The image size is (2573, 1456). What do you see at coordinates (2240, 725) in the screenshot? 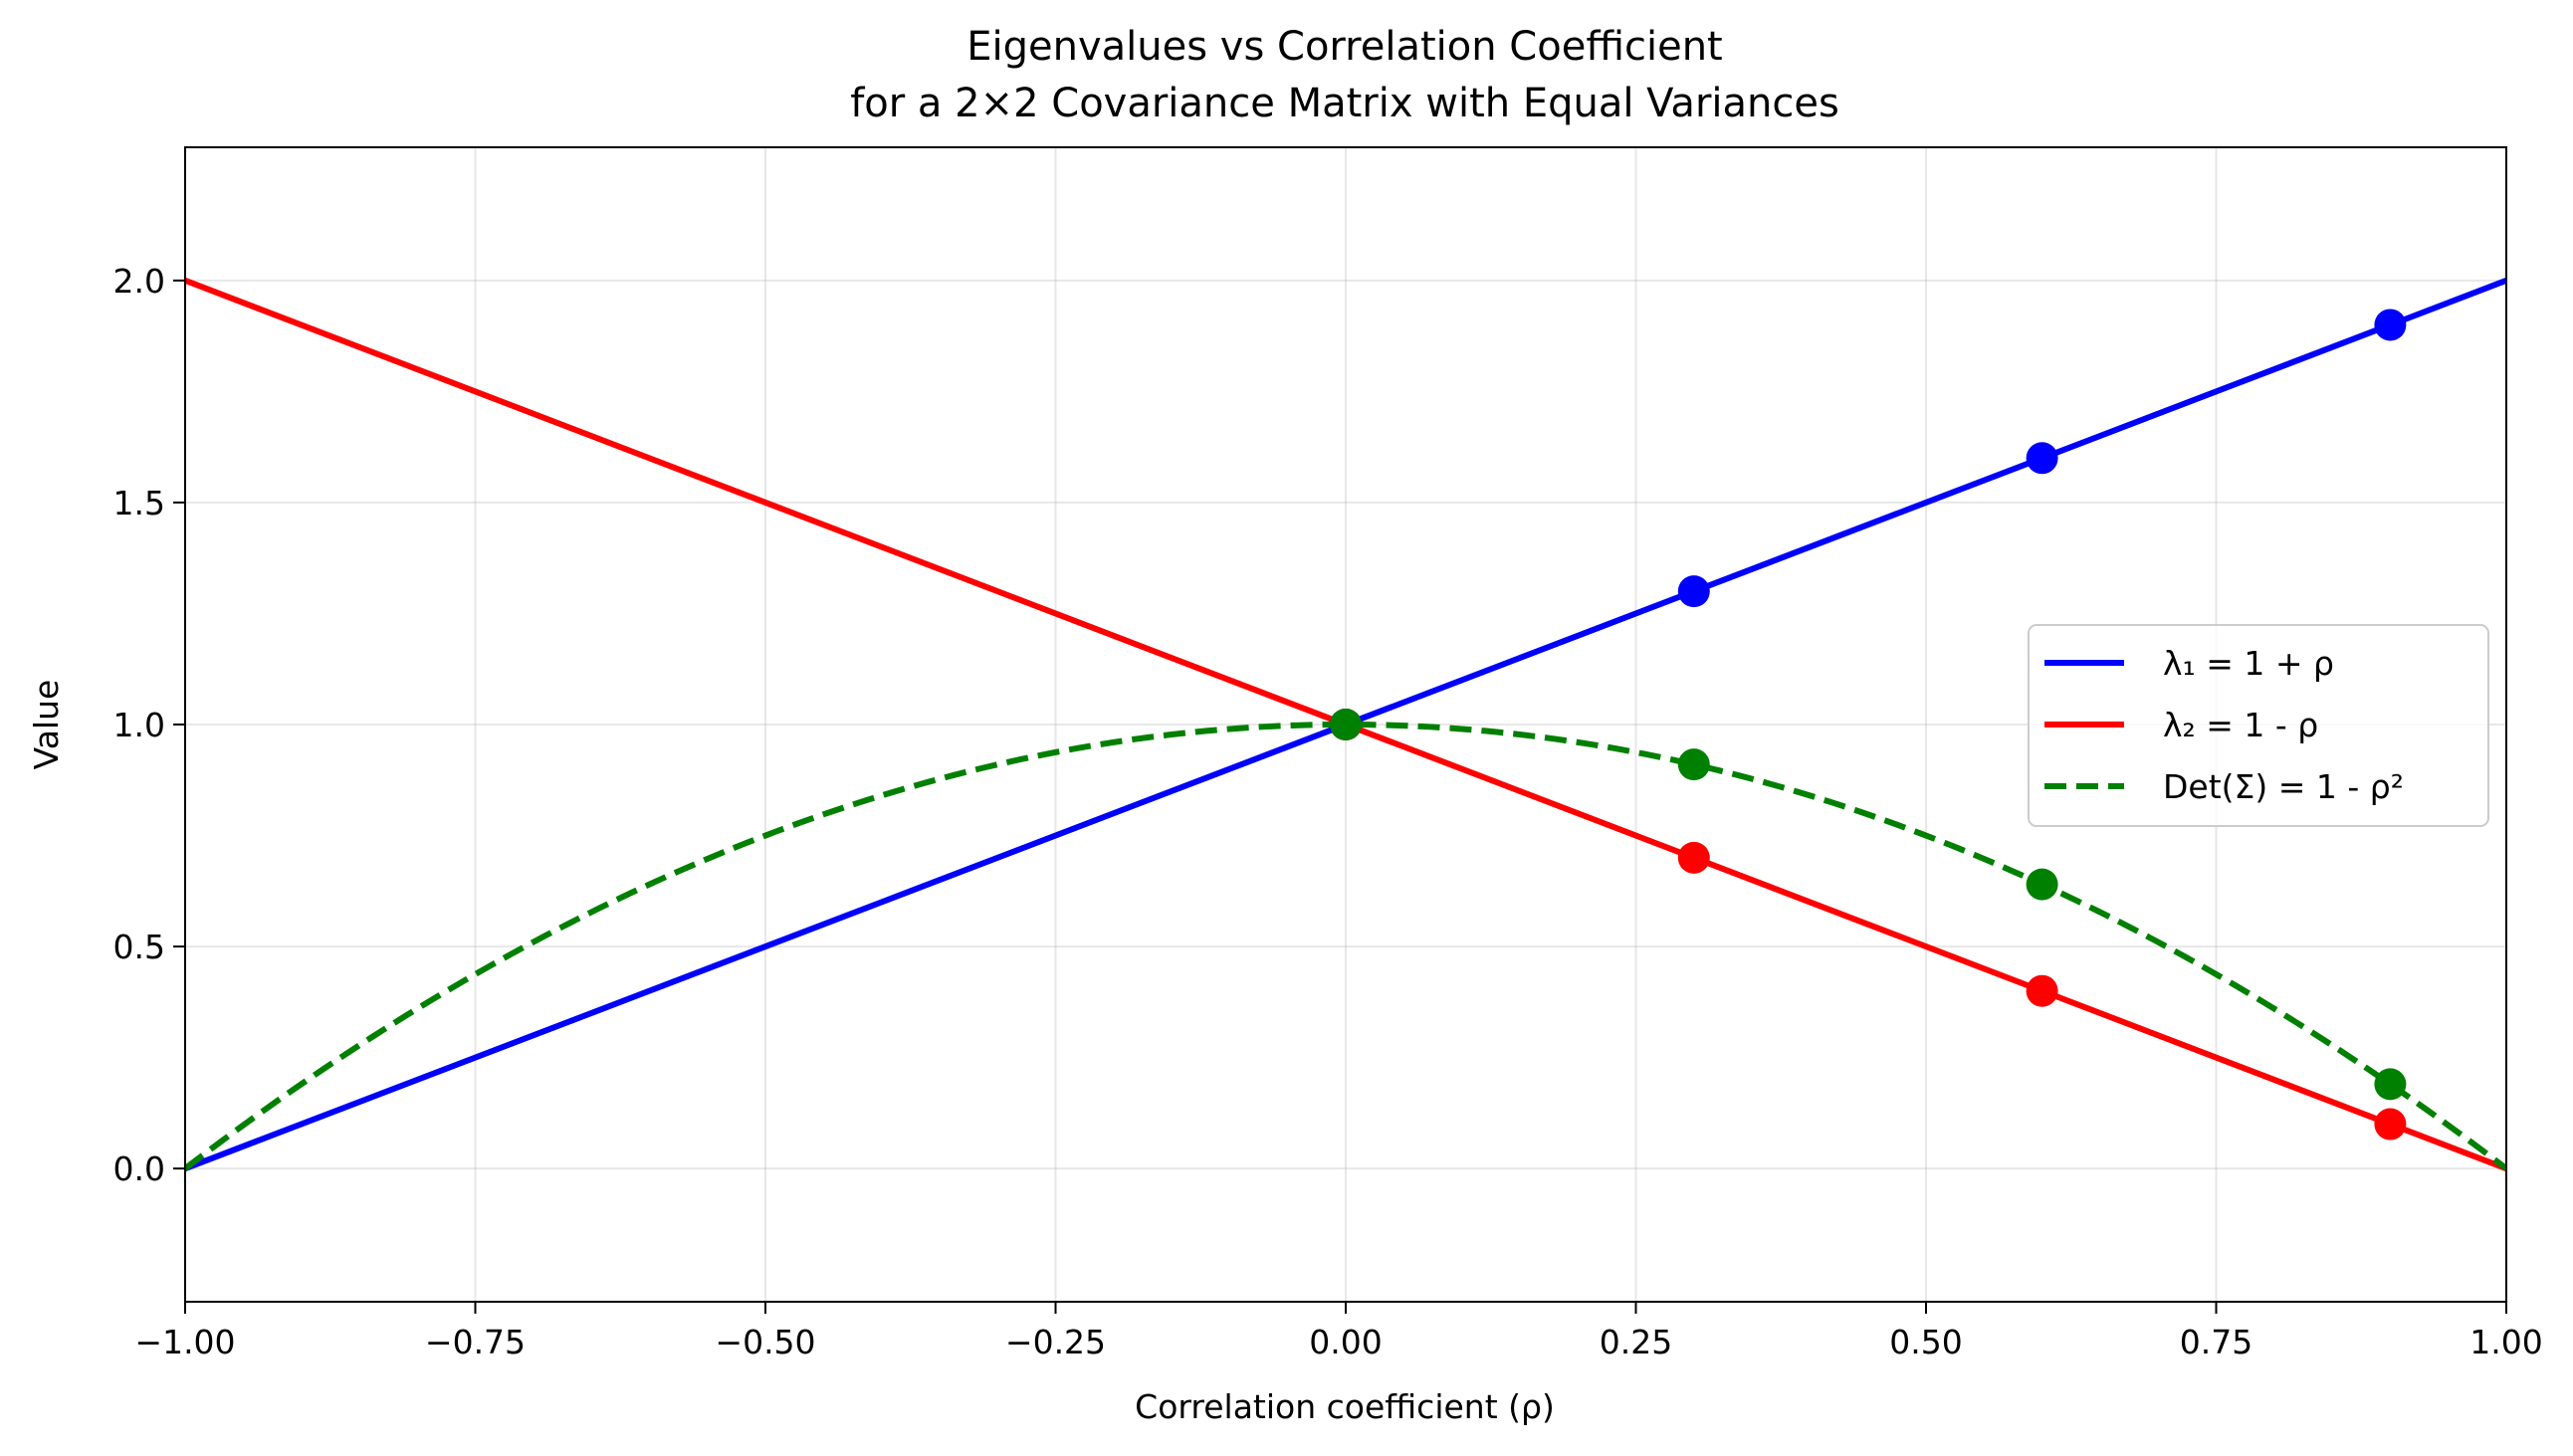
I see `legend-lambda2-label: λ₂ = 1 - ρ` at bounding box center [2240, 725].